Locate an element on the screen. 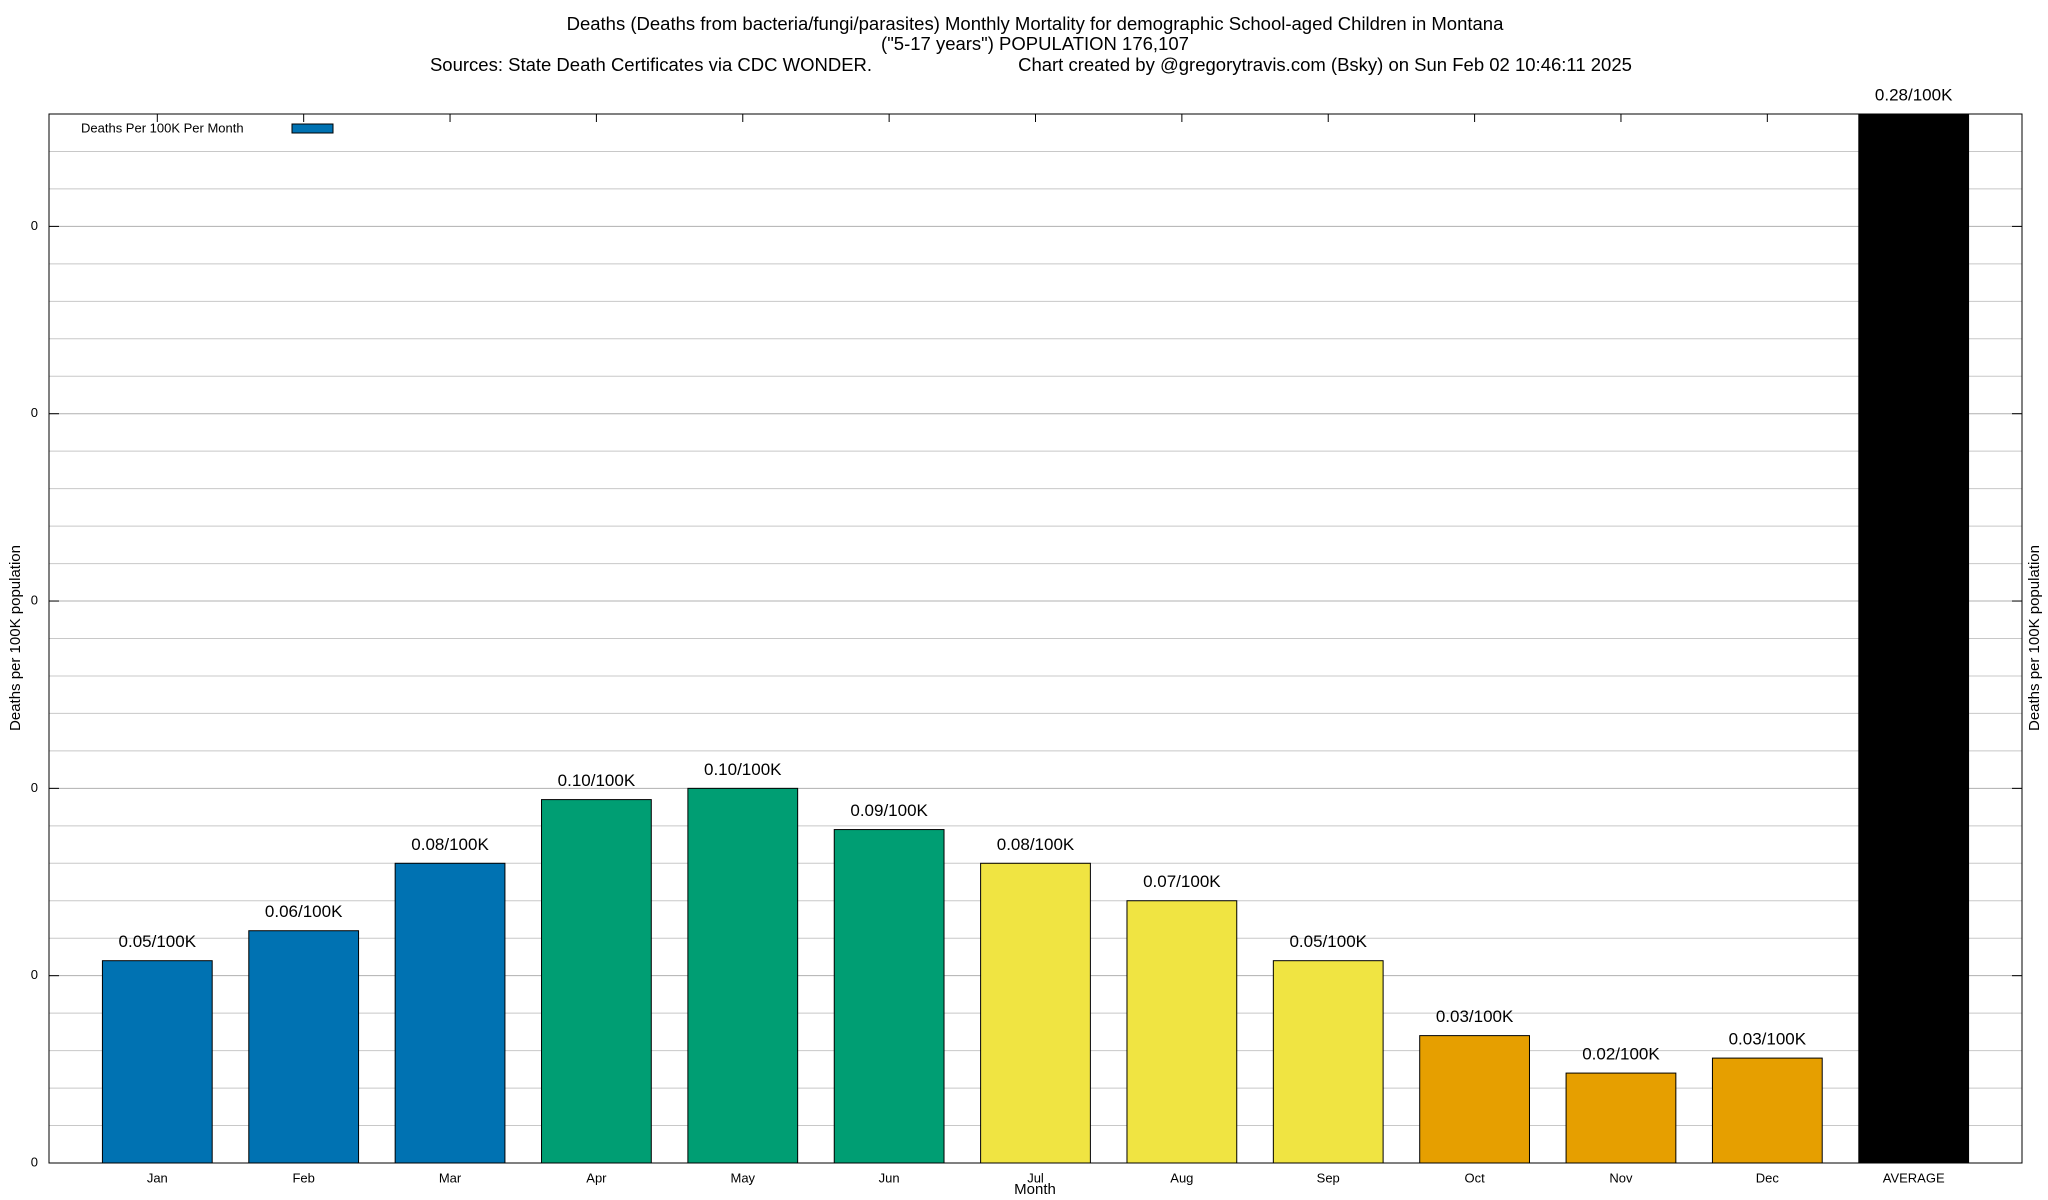 The height and width of the screenshot is (1200, 2048). x-tick-label: Aug is located at coordinates (1181, 1177).